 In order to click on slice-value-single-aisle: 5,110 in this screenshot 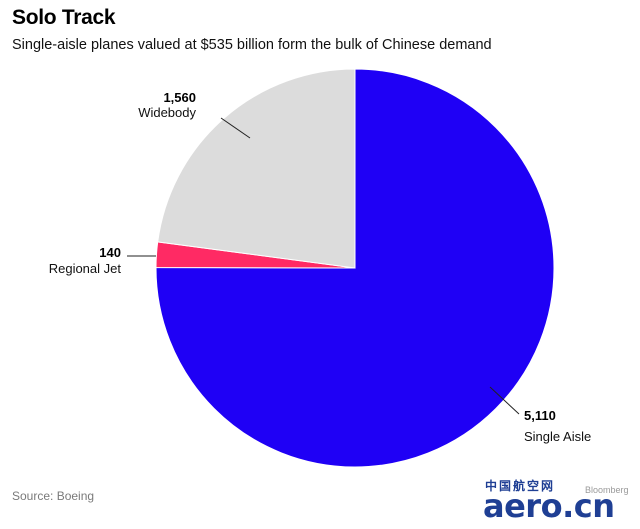, I will do `click(540, 415)`.